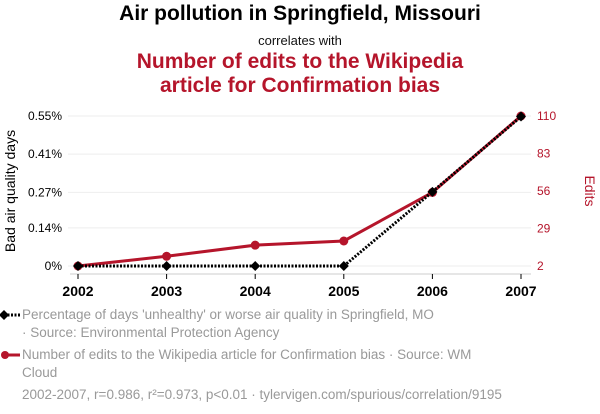  I want to click on title2-line1: Number of edits to the Wikipedia, so click(300, 61).